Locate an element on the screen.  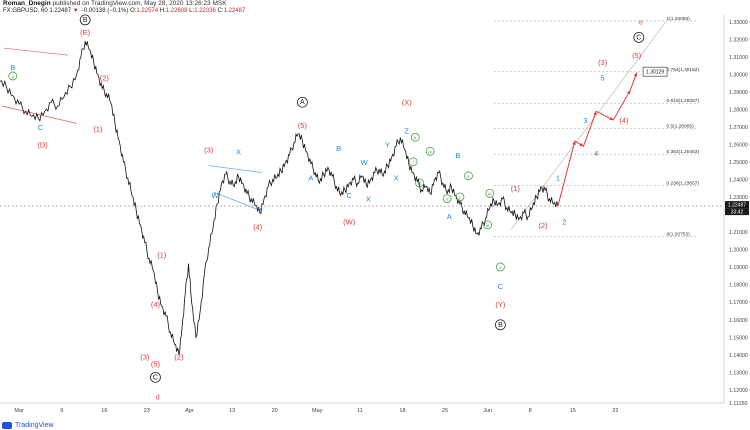
projection-path is located at coordinates (597, 139).